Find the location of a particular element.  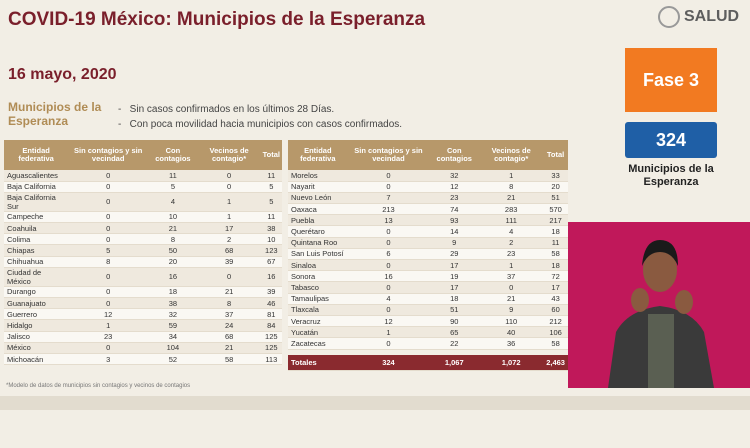

cell: Morelos is located at coordinates (318, 176).